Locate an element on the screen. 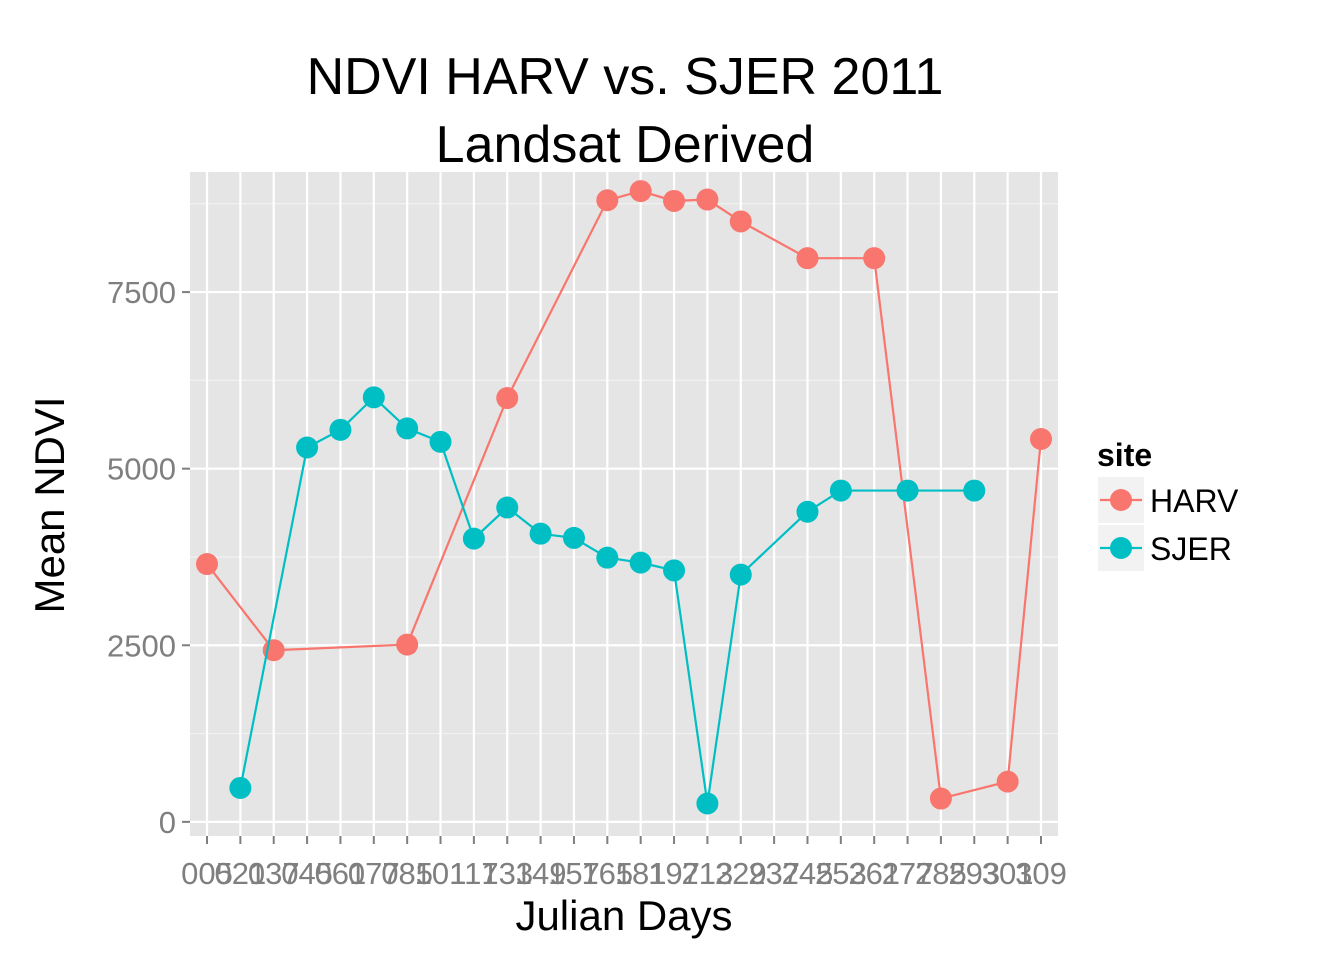 Image resolution: width=1344 pixels, height=960 pixels. x-tick-label: 277 is located at coordinates (908, 873).